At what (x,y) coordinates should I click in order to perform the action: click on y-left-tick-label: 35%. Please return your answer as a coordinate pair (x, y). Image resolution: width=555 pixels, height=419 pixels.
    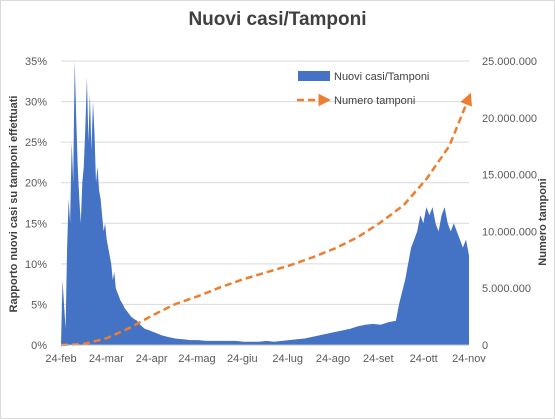
    Looking at the image, I should click on (36, 62).